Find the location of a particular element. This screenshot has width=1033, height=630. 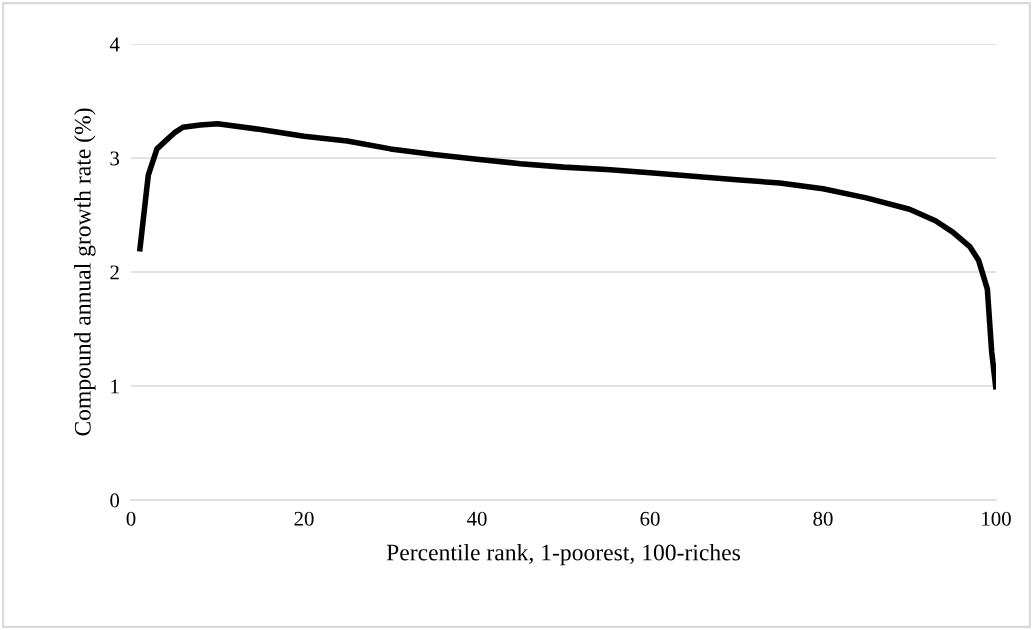

y-tick-label: 1 is located at coordinates (115, 386).